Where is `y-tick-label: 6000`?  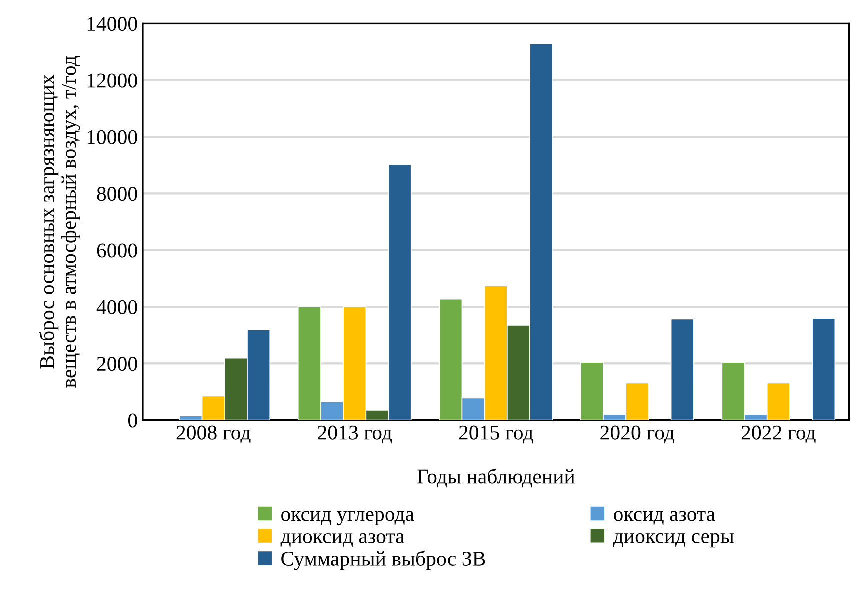 y-tick-label: 6000 is located at coordinates (117, 251).